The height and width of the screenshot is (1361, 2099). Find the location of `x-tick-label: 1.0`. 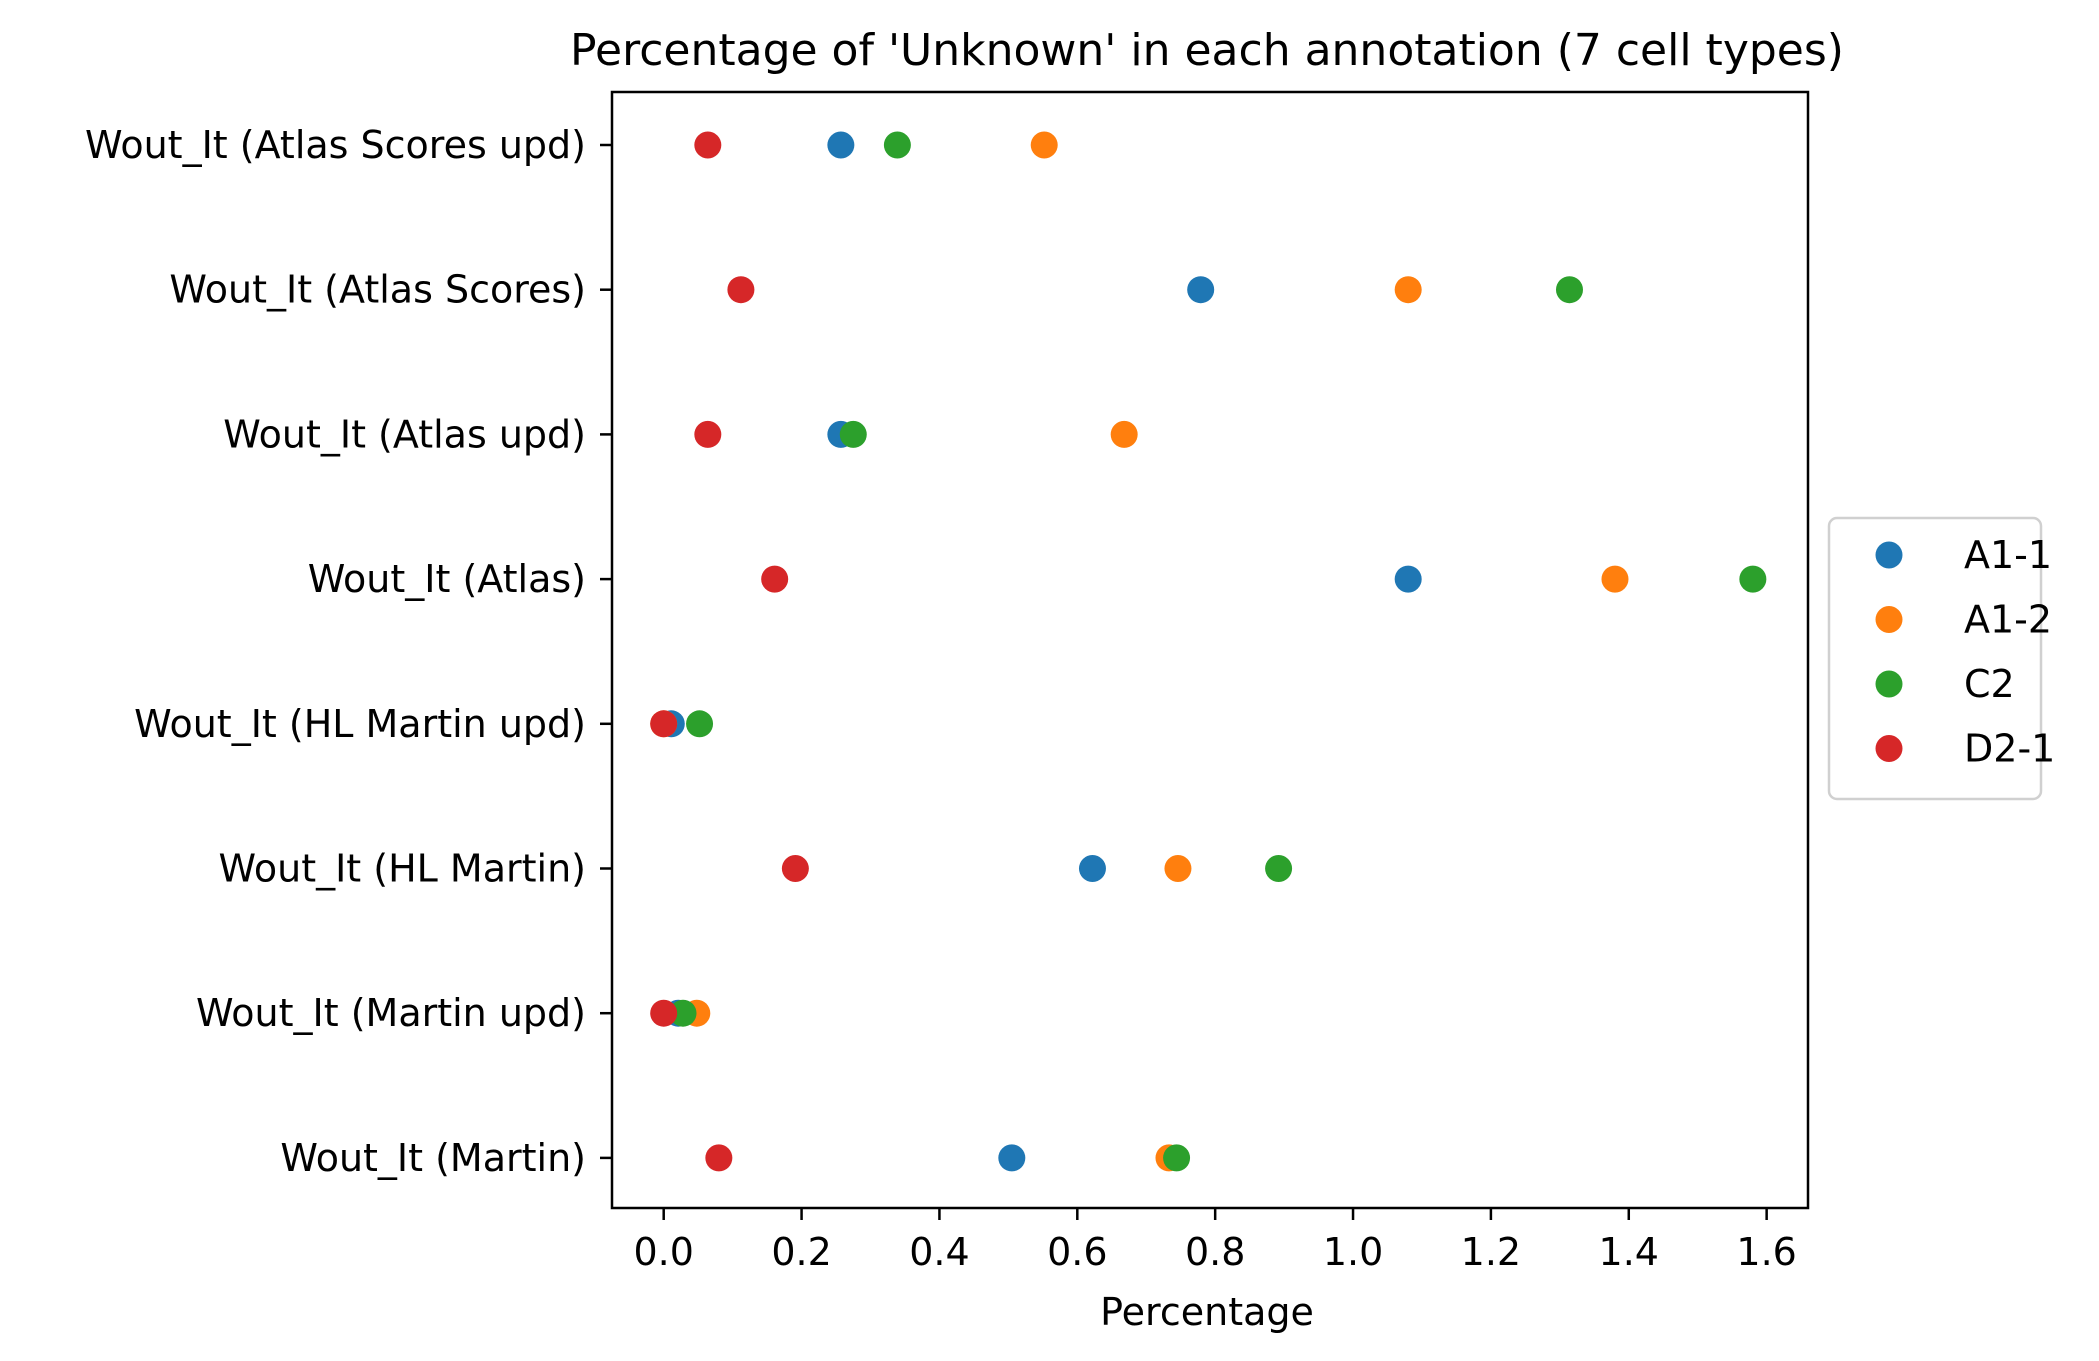

x-tick-label: 1.0 is located at coordinates (1353, 1252).